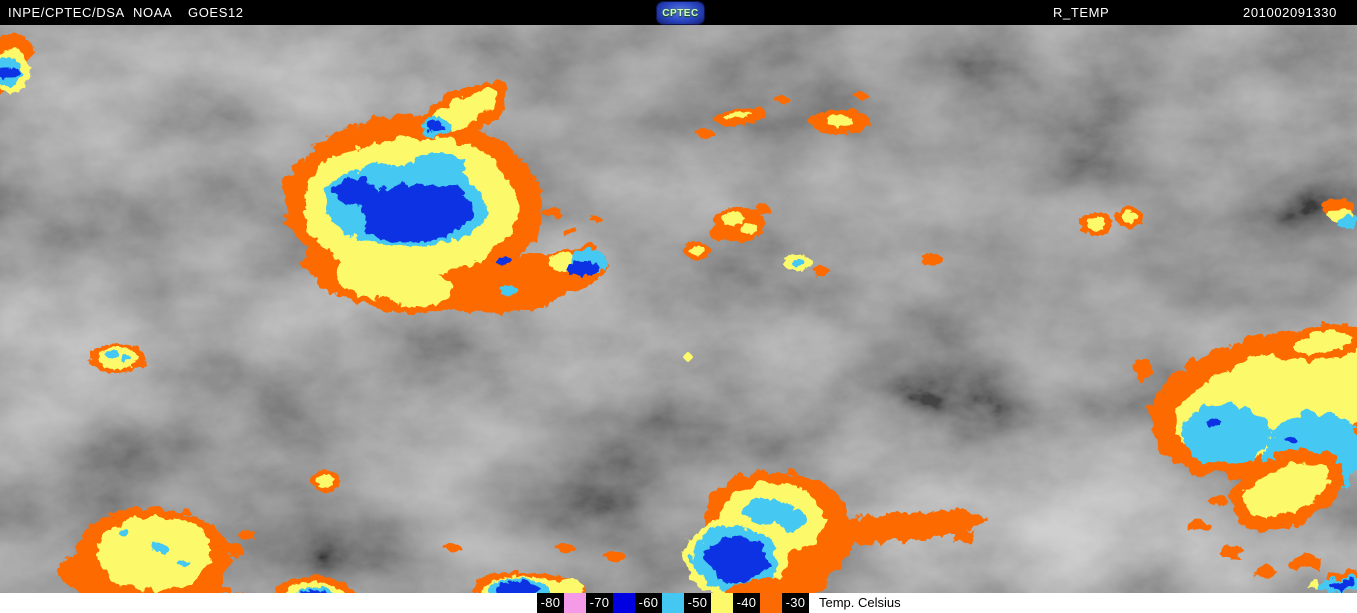 This screenshot has width=1357, height=613. What do you see at coordinates (216, 12) in the screenshot?
I see `satellite-name-label: GOES12` at bounding box center [216, 12].